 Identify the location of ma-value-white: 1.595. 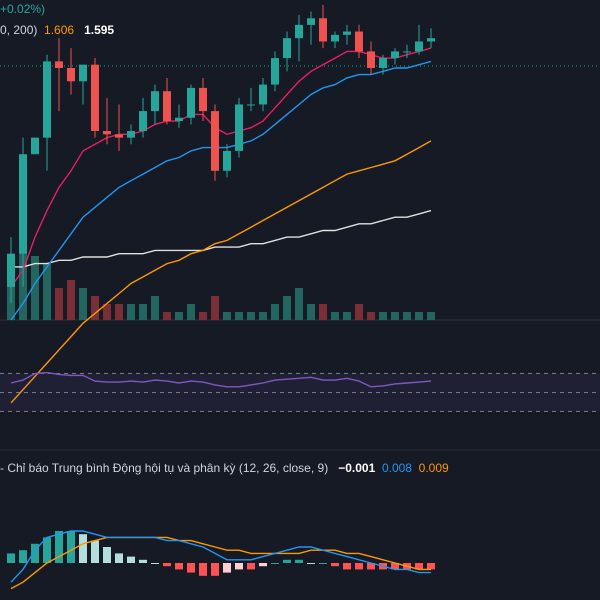
(99, 30).